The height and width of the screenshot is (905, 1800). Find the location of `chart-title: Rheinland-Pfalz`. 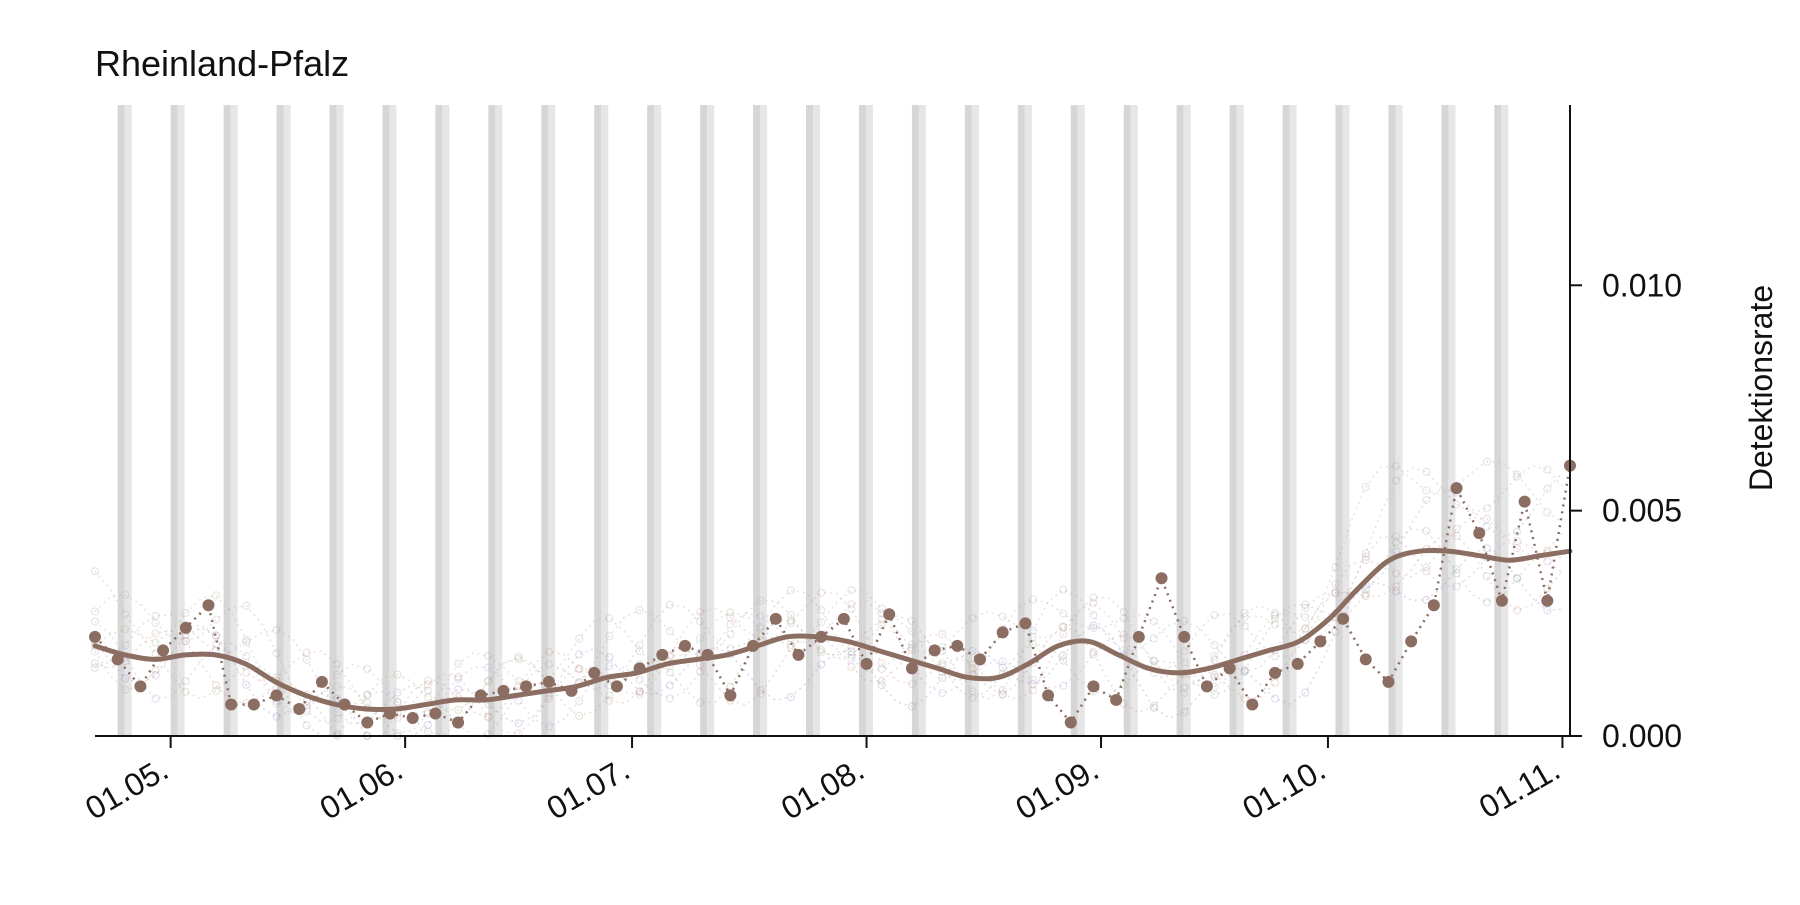

chart-title: Rheinland-Pfalz is located at coordinates (222, 63).